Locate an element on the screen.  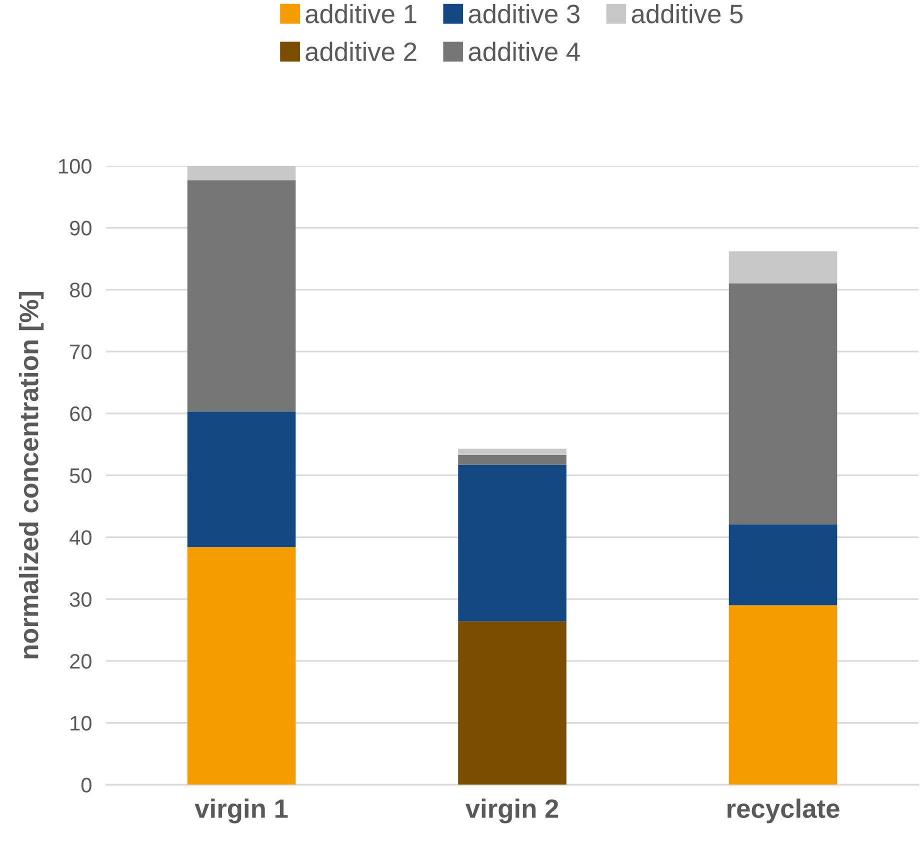
y-tick-label: 80 is located at coordinates (81, 290).